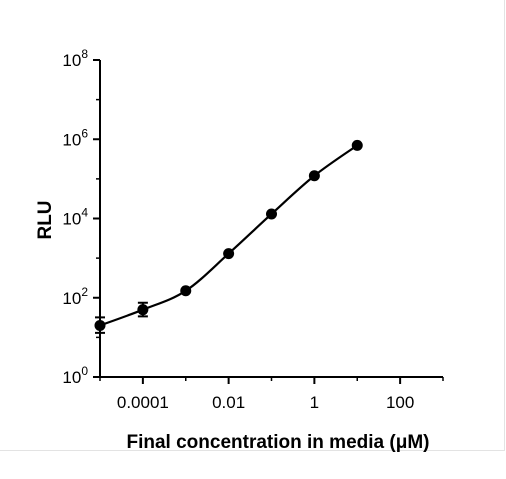 This screenshot has height=479, width=506. What do you see at coordinates (278, 442) in the screenshot?
I see `x-axis-label: Final concentration in media (μM)` at bounding box center [278, 442].